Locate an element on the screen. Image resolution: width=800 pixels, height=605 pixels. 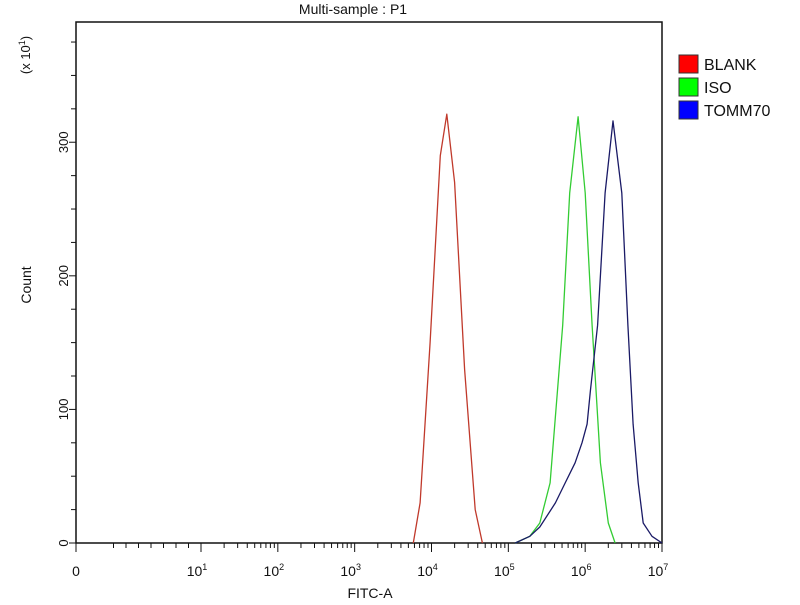
x-tick-label: 0 is located at coordinates (76, 571).